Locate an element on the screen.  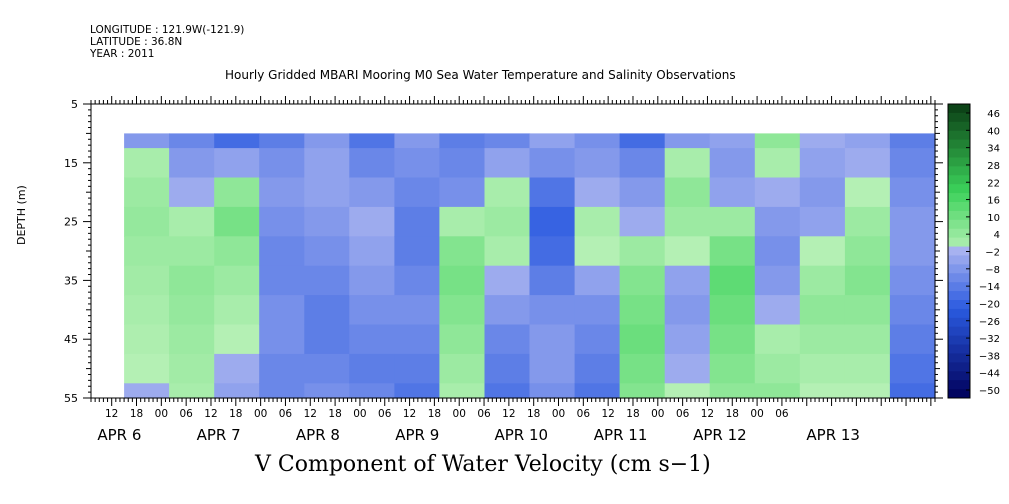
x-day-label: APR 13 is located at coordinates (833, 435).